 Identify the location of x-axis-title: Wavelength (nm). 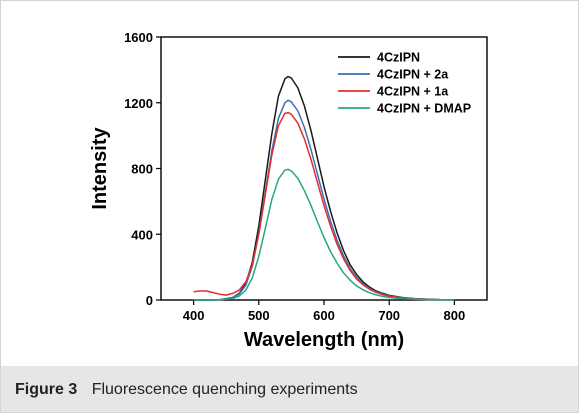
(324, 340).